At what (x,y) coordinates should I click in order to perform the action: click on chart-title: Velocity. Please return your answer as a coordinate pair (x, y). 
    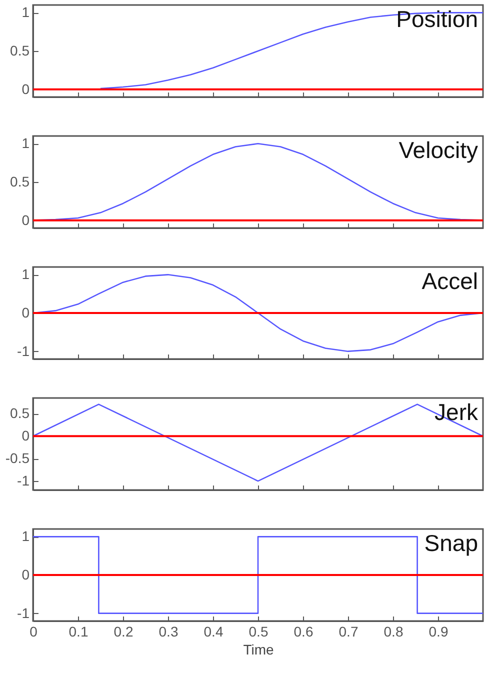
    Looking at the image, I should click on (438, 150).